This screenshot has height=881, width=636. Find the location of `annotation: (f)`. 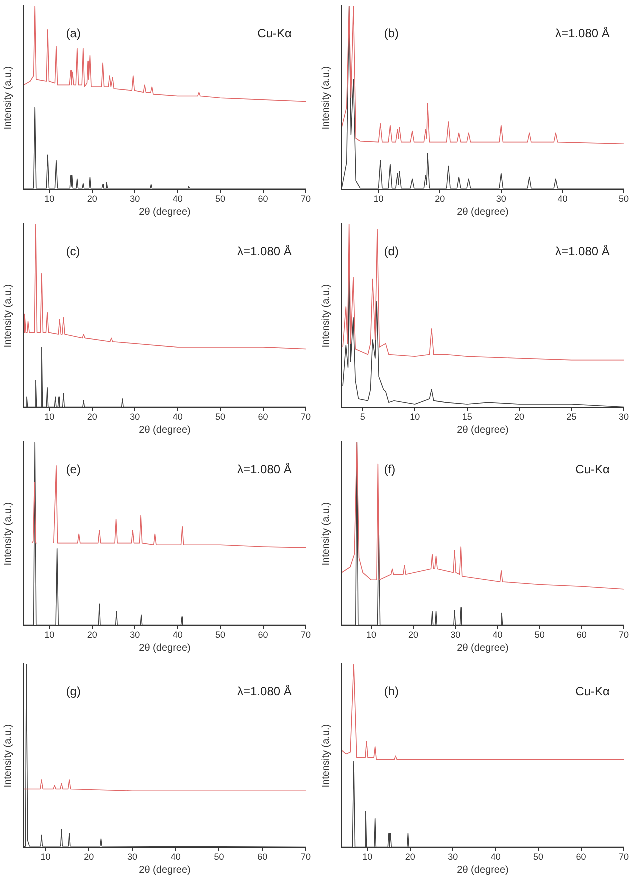

annotation: (f) is located at coordinates (390, 469).